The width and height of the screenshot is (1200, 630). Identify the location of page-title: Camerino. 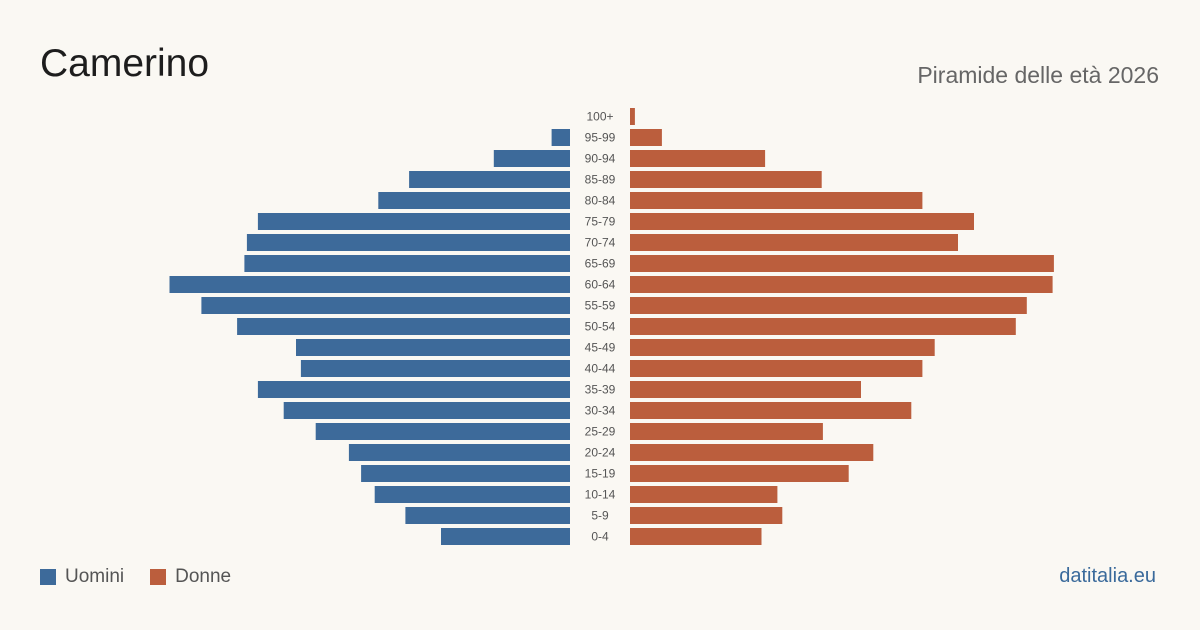
(125, 63).